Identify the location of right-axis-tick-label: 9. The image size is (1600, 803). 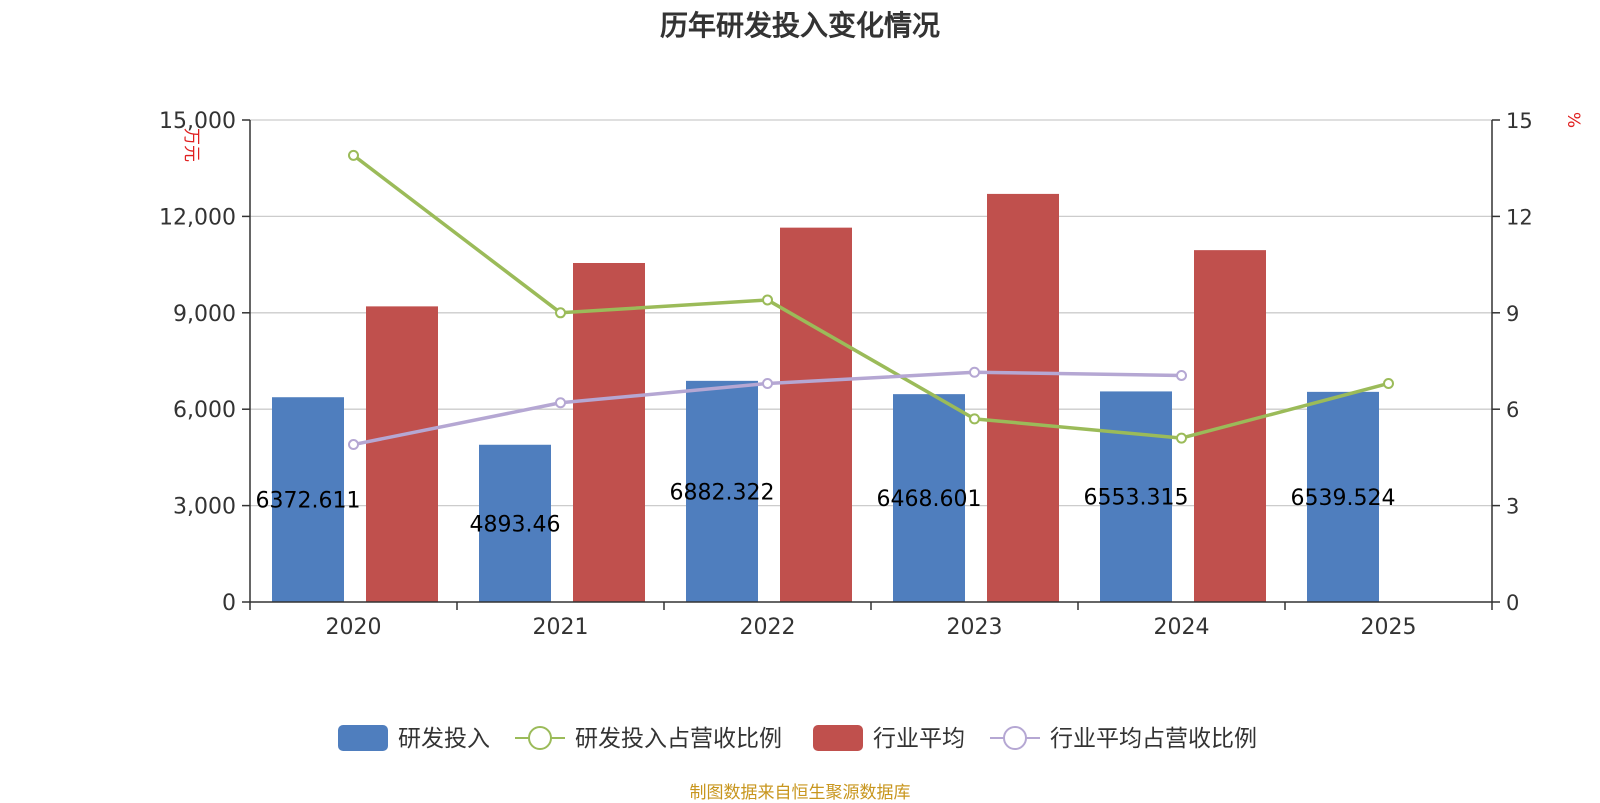
(1512, 314).